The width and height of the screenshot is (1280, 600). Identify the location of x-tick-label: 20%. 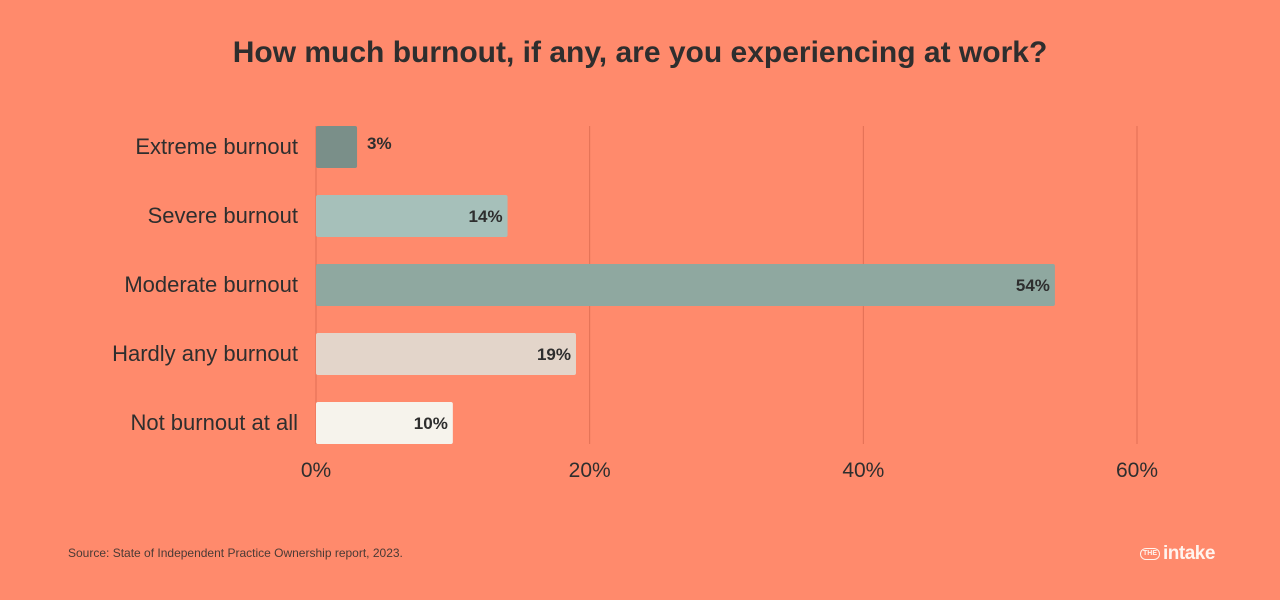
(590, 470).